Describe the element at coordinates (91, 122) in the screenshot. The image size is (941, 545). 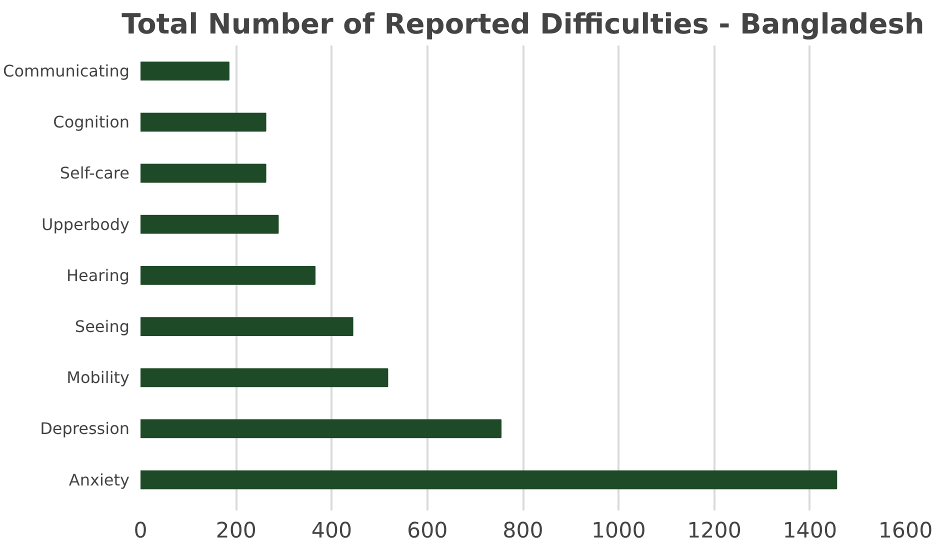
I see `y-tick-label: Cognition` at that location.